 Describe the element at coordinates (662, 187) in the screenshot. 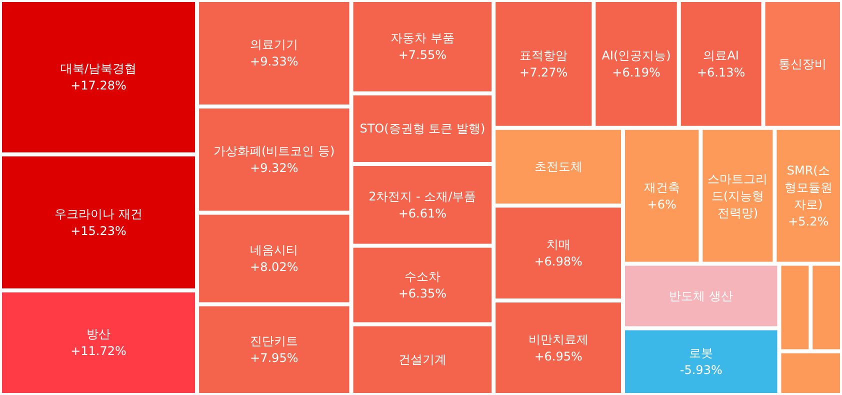

I see `category-label: 재건축` at that location.